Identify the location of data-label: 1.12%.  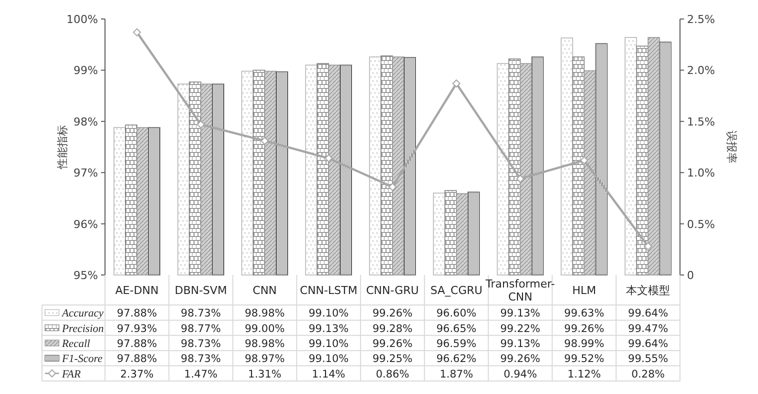
(584, 374).